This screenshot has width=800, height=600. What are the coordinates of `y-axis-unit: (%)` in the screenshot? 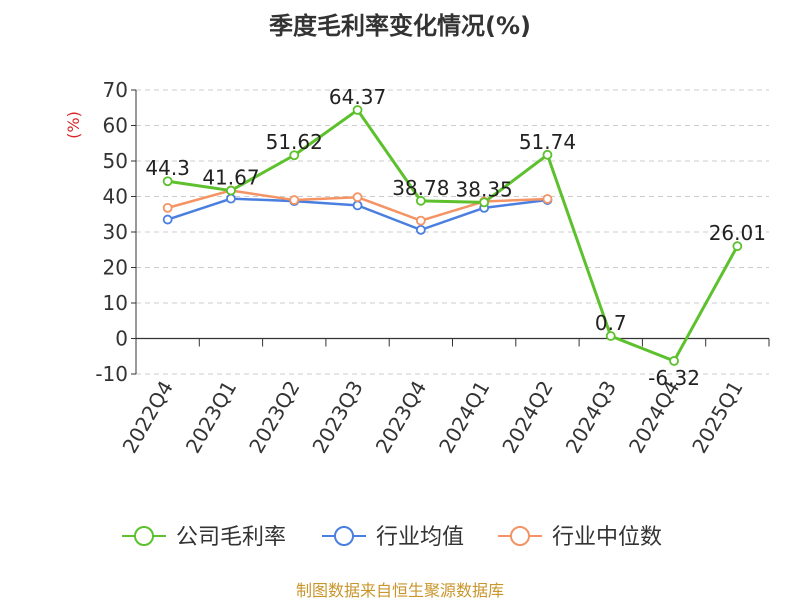 It's located at (73, 125).